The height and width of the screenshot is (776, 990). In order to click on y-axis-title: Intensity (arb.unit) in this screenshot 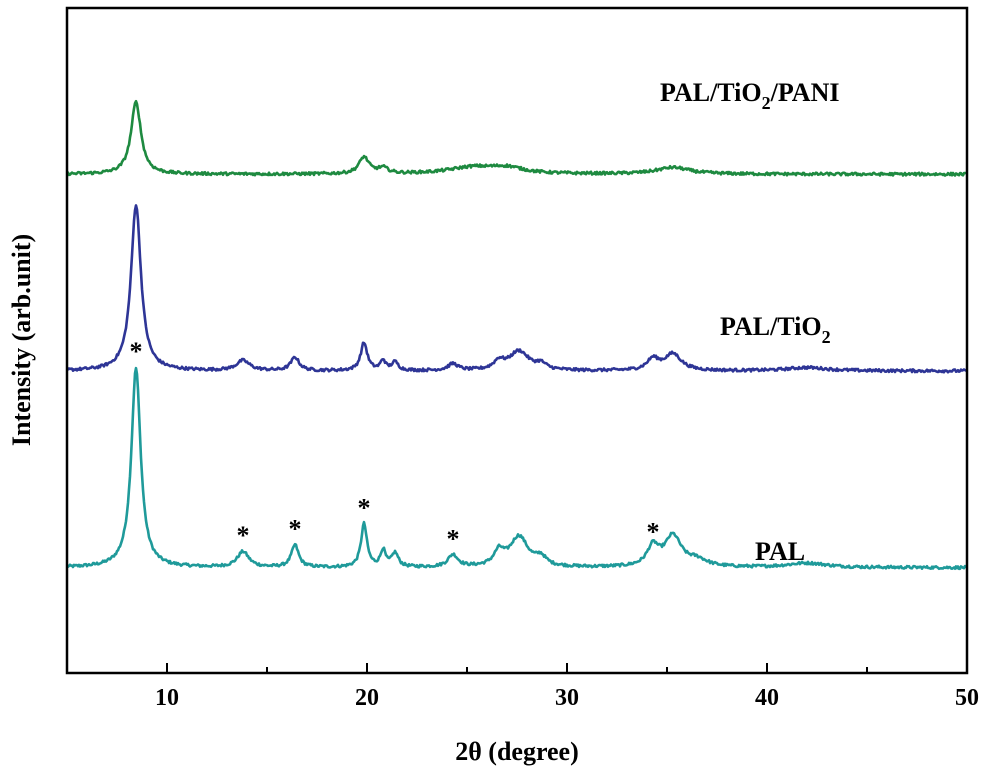, I will do `click(21, 340)`.